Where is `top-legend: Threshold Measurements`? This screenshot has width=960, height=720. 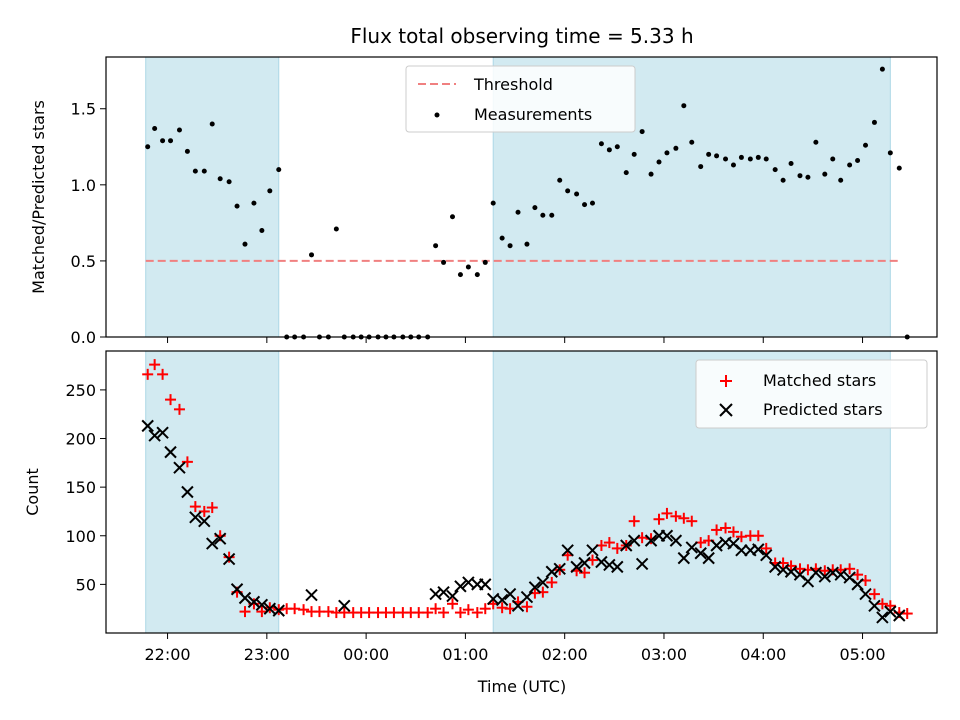 top-legend: Threshold Measurements is located at coordinates (520, 99).